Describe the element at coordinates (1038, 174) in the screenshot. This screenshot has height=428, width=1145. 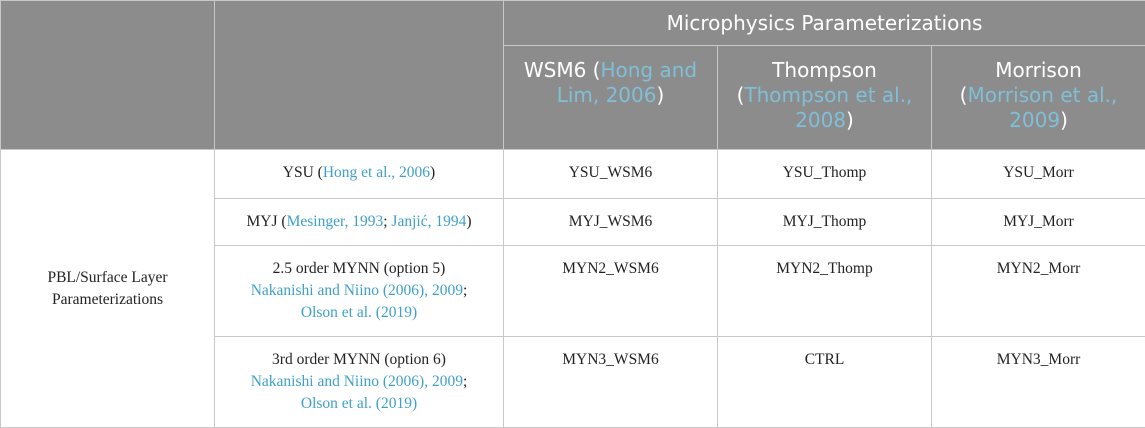
I see `value-cell: YSU_Morr` at that location.